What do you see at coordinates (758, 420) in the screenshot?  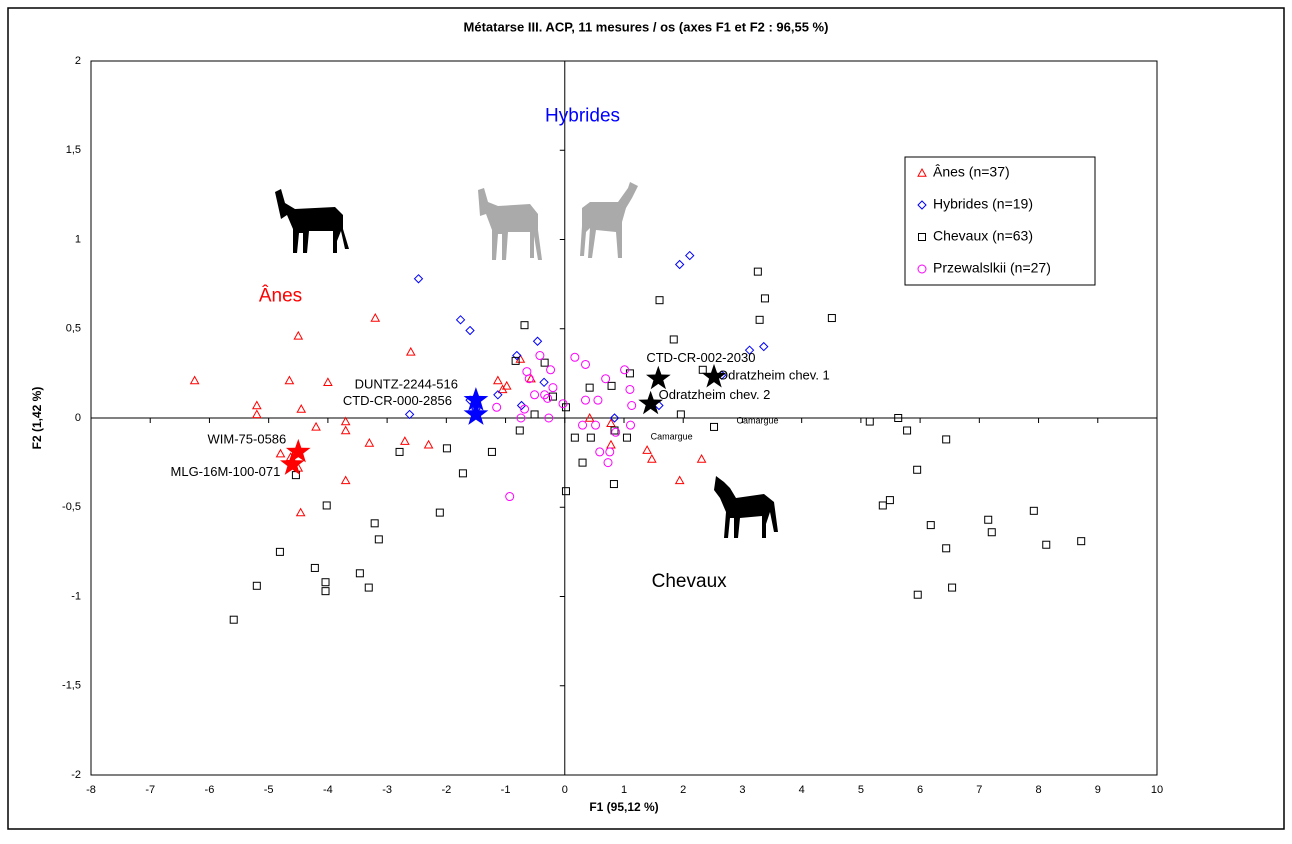 I see `annotation: Camargue` at bounding box center [758, 420].